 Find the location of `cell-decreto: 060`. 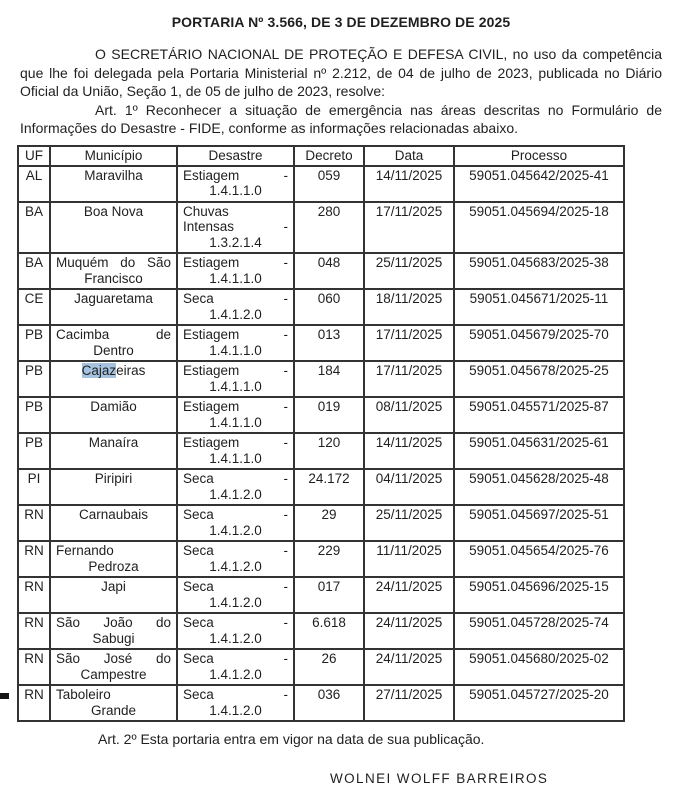

cell-decreto: 060 is located at coordinates (329, 307).